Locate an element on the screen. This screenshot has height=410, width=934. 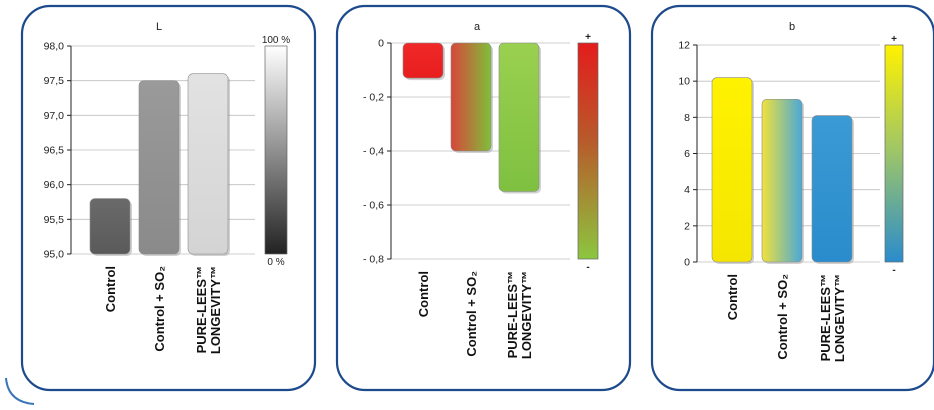
y-tick-label: - 0,2 is located at coordinates (373, 98).